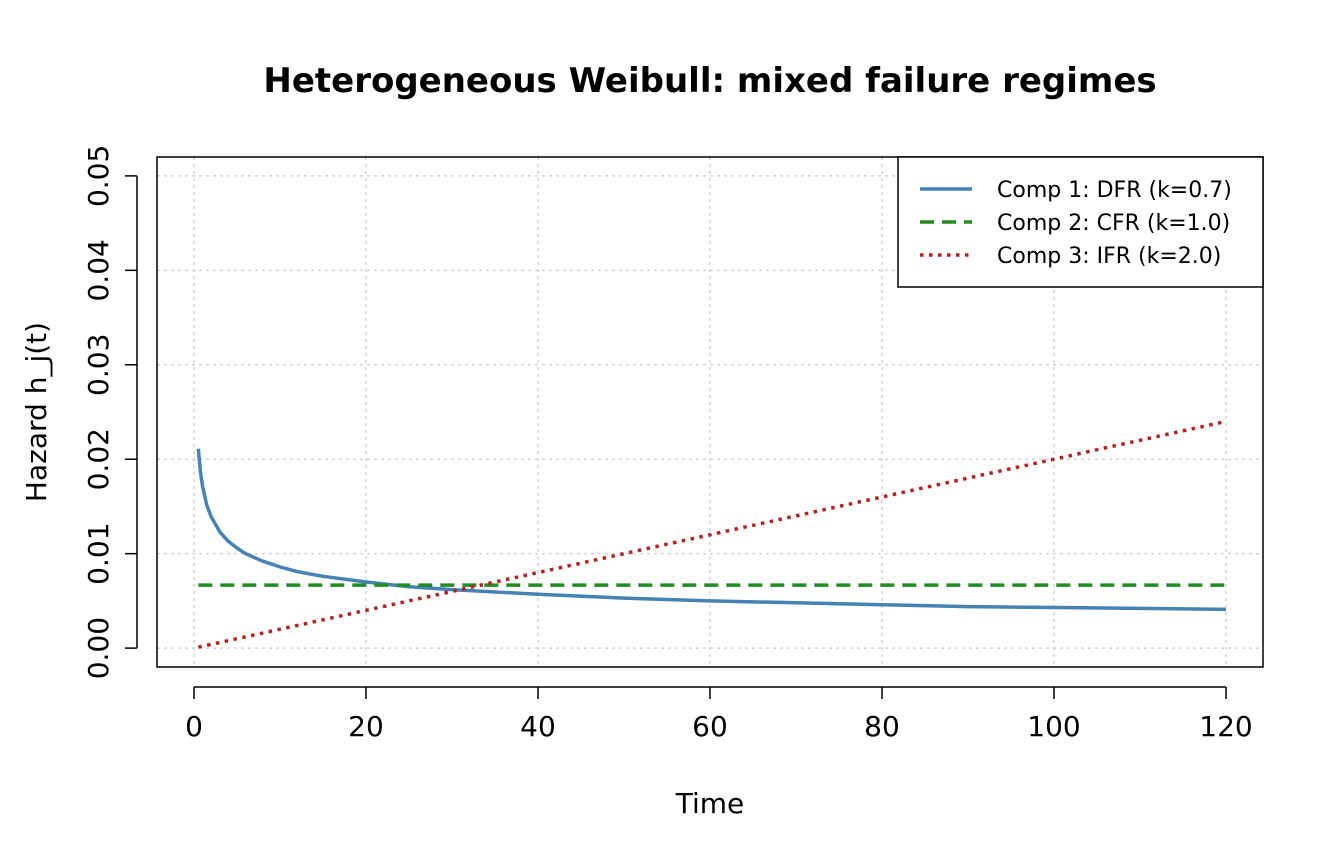  I want to click on y-tick-label: 0.05, so click(98, 176).